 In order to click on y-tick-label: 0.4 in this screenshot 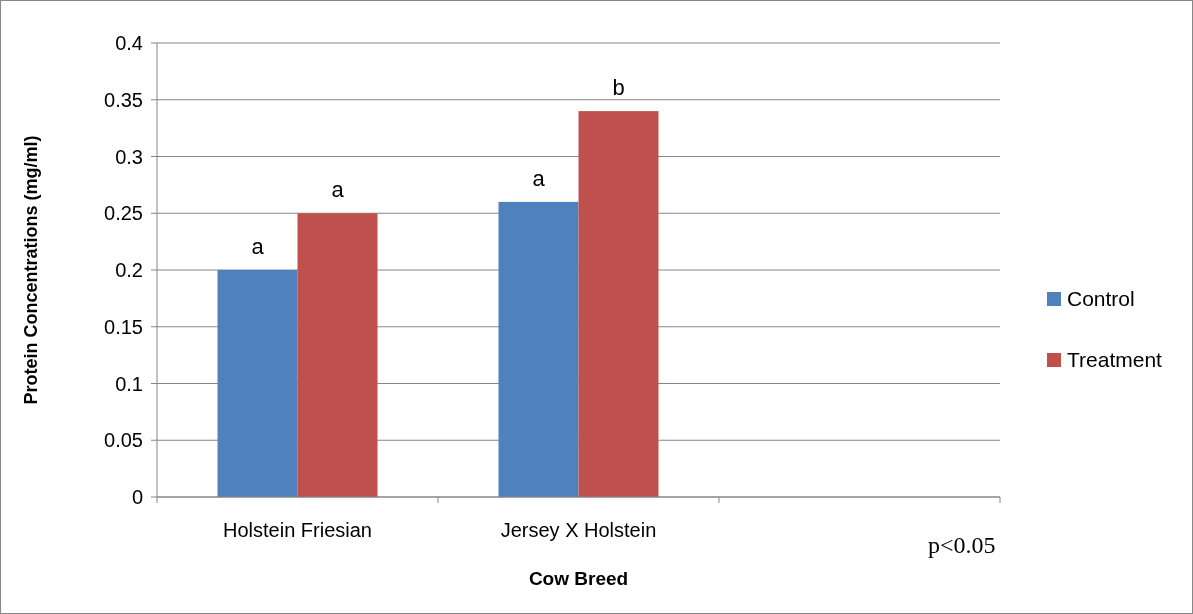, I will do `click(129, 43)`.